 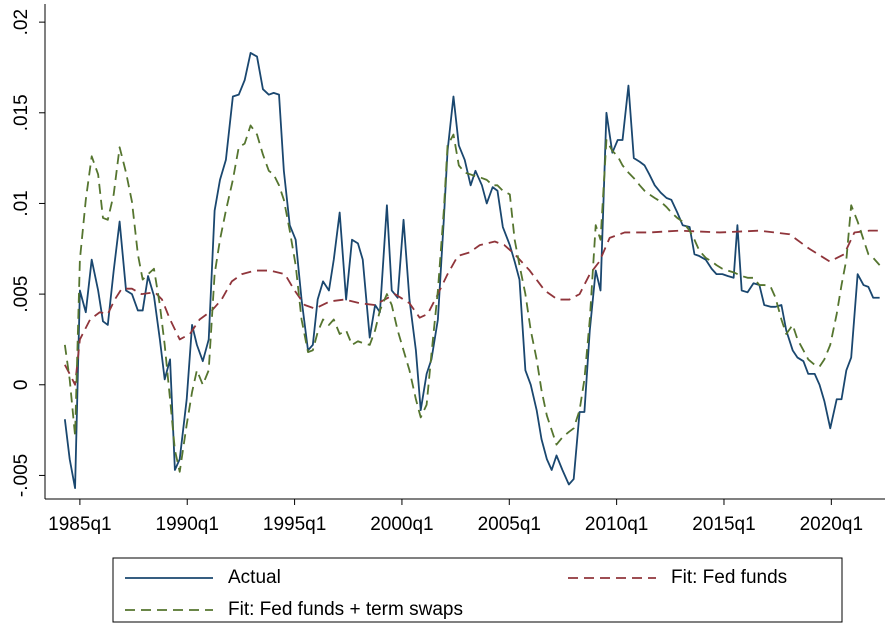 I want to click on y-tick-label: -.005, so click(x=21, y=475).